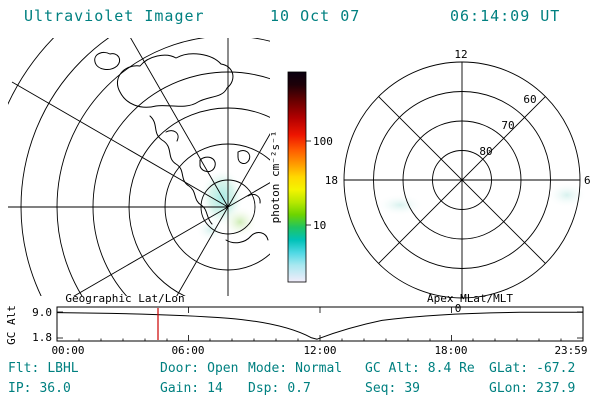 This screenshot has width=600, height=400. Describe the element at coordinates (529, 99) in the screenshot. I see `mlat-label-60: 60` at that location.